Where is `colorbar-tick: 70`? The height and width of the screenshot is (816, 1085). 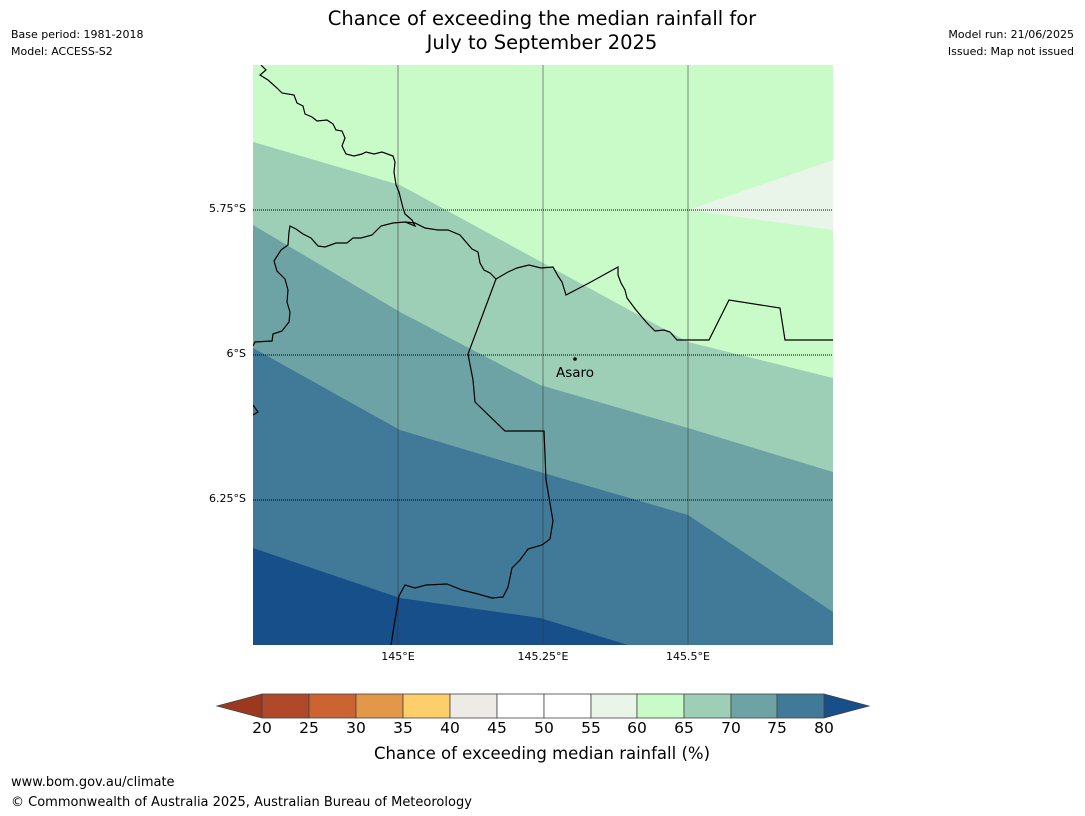
colorbar-tick: 70 is located at coordinates (731, 728).